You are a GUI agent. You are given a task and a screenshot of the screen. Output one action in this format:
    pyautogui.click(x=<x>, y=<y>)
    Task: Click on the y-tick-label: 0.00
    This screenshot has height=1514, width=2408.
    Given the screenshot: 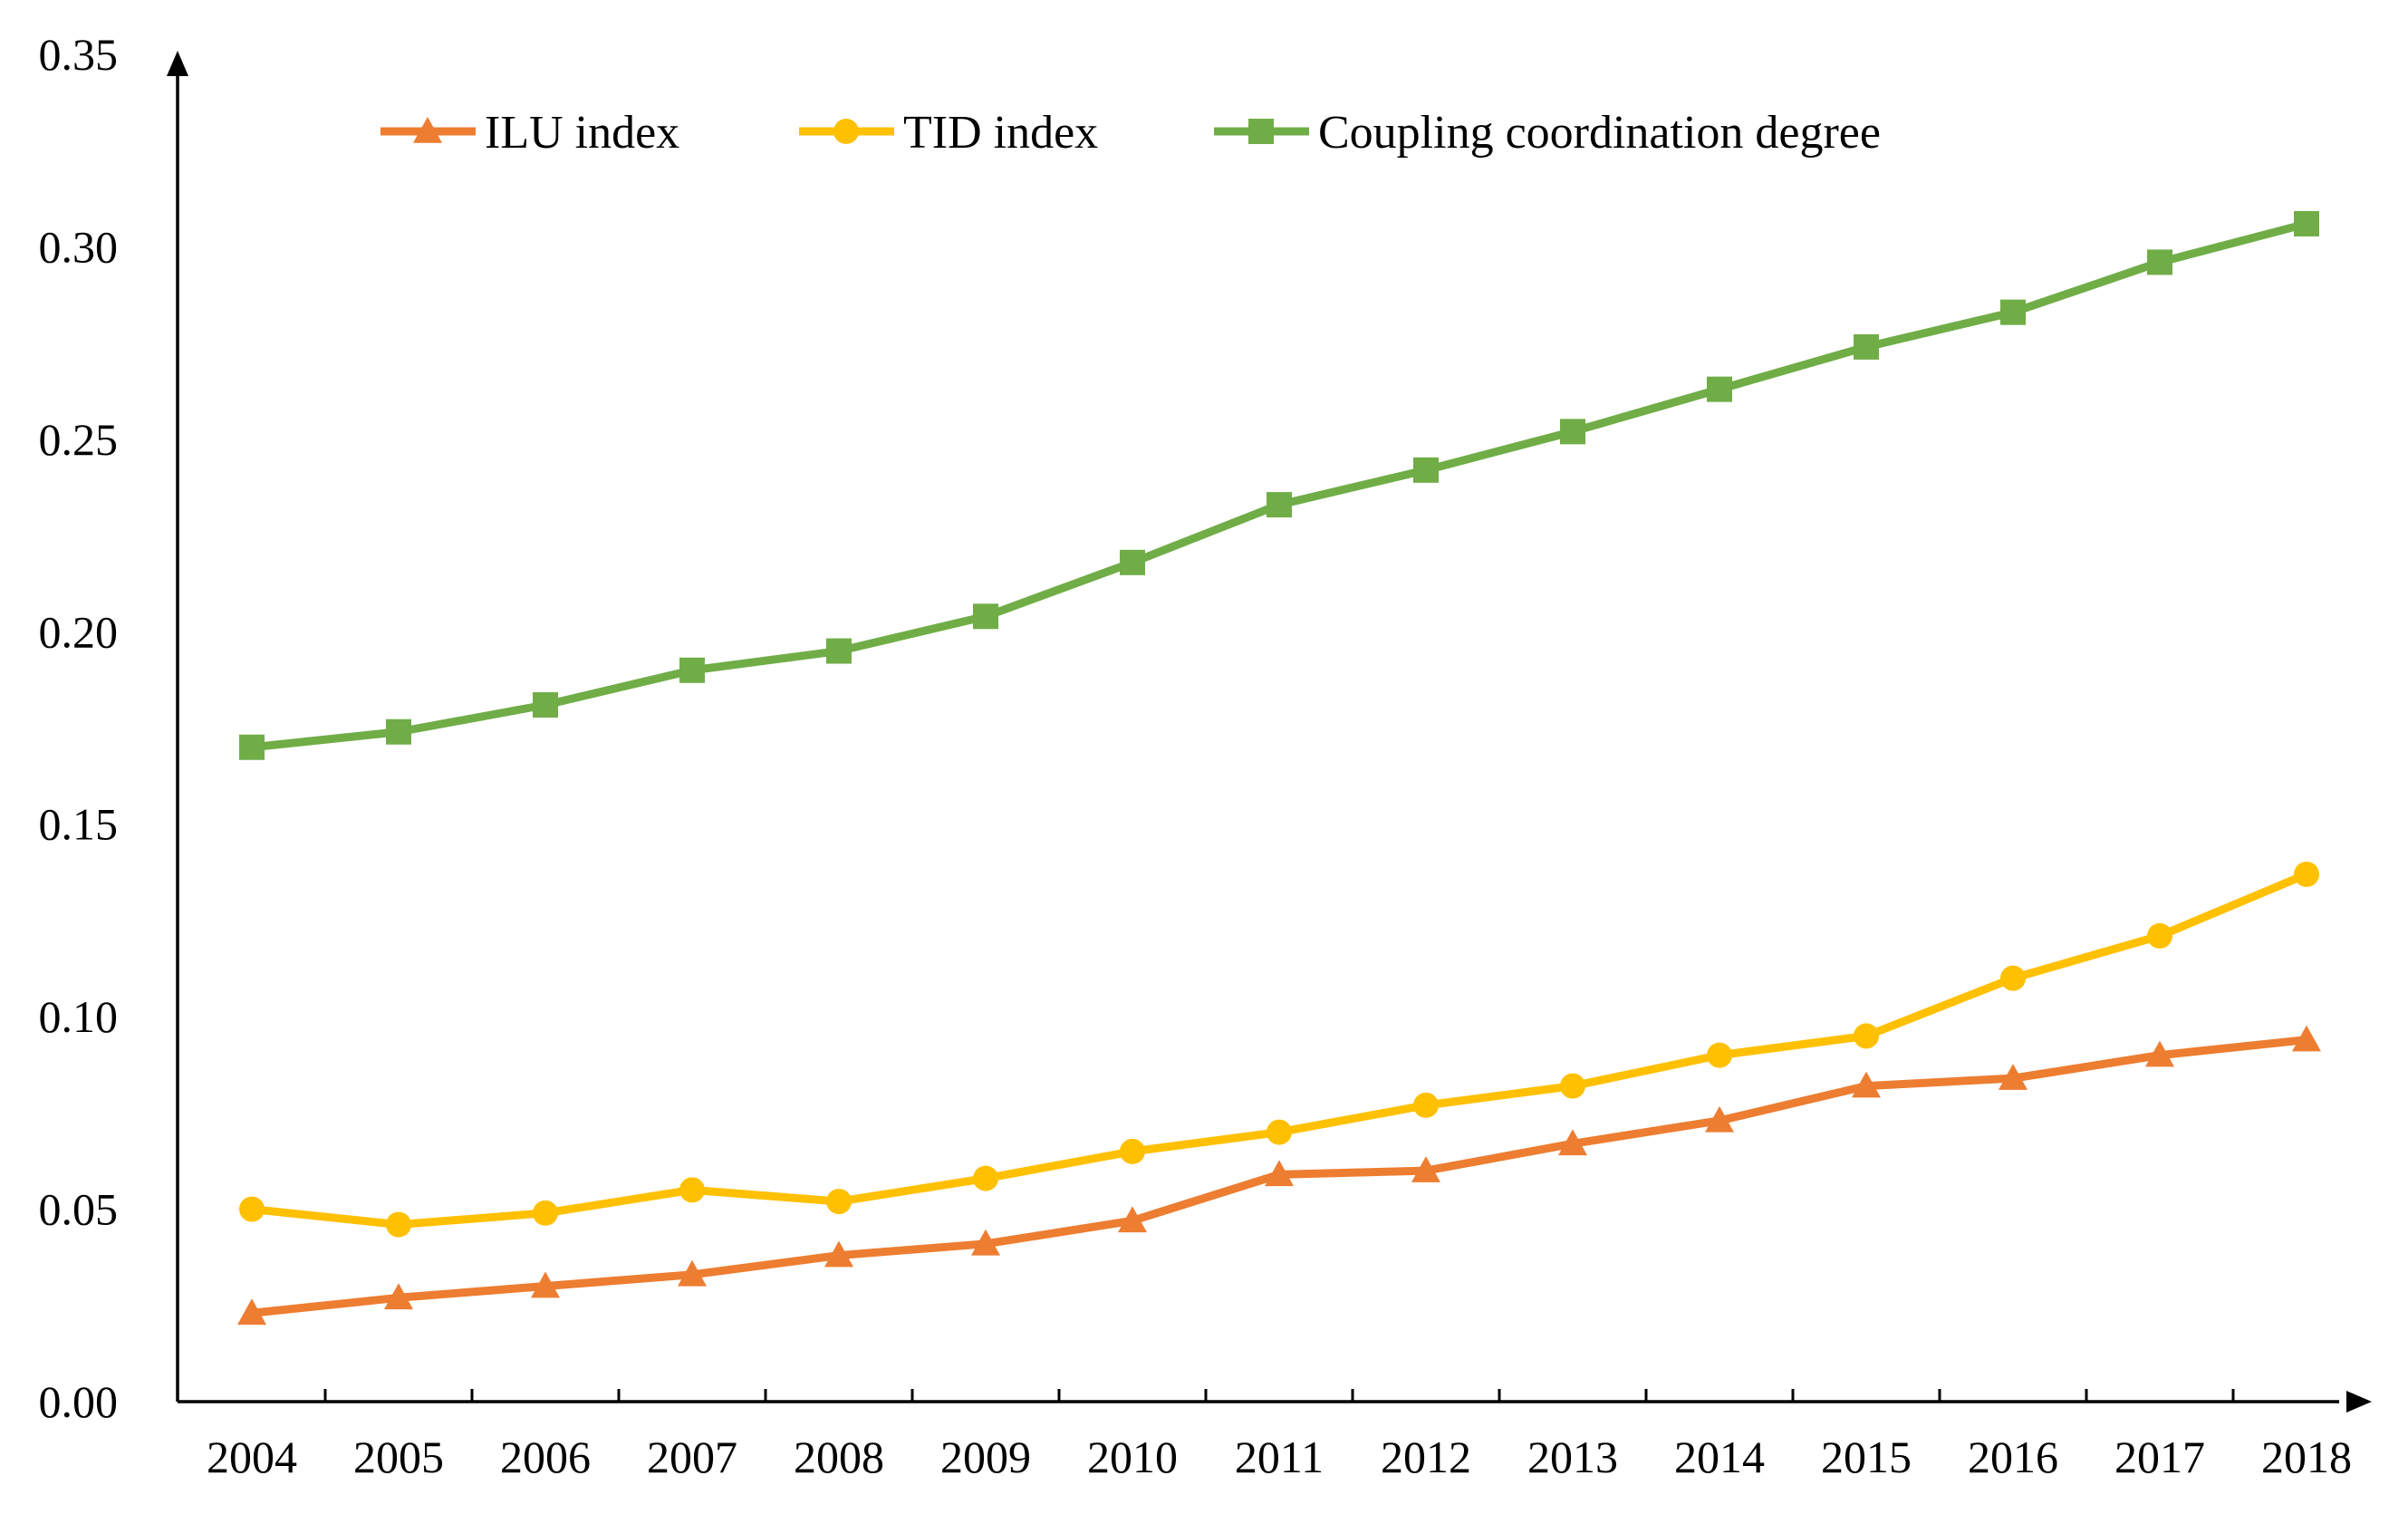 What is the action you would take?
    pyautogui.click(x=79, y=1401)
    